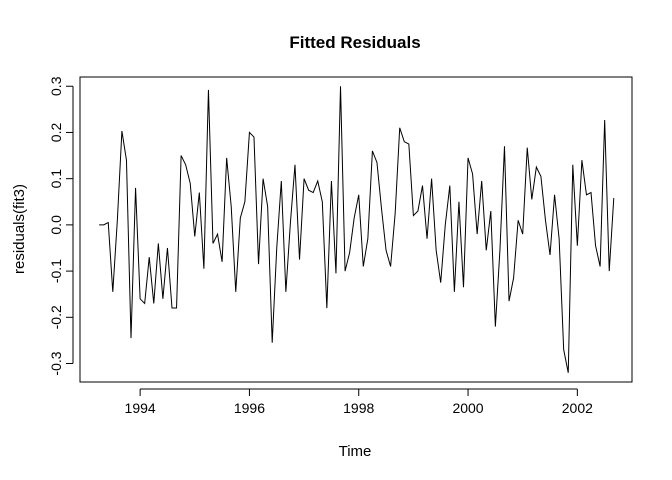 The width and height of the screenshot is (672, 480). What do you see at coordinates (56, 363) in the screenshot?
I see `y-tick-label: -0.3` at bounding box center [56, 363].